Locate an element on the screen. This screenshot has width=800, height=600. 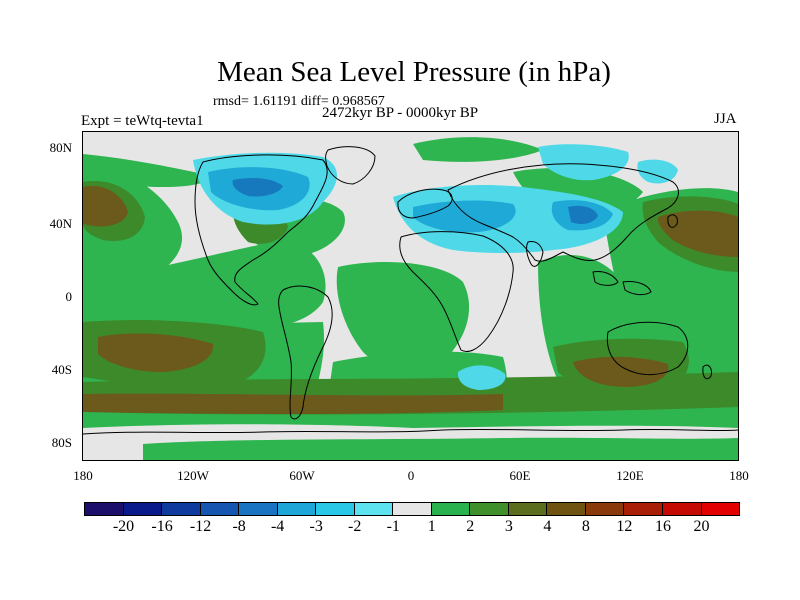
positive-dark-northwest-pacific is located at coordinates (697, 233).